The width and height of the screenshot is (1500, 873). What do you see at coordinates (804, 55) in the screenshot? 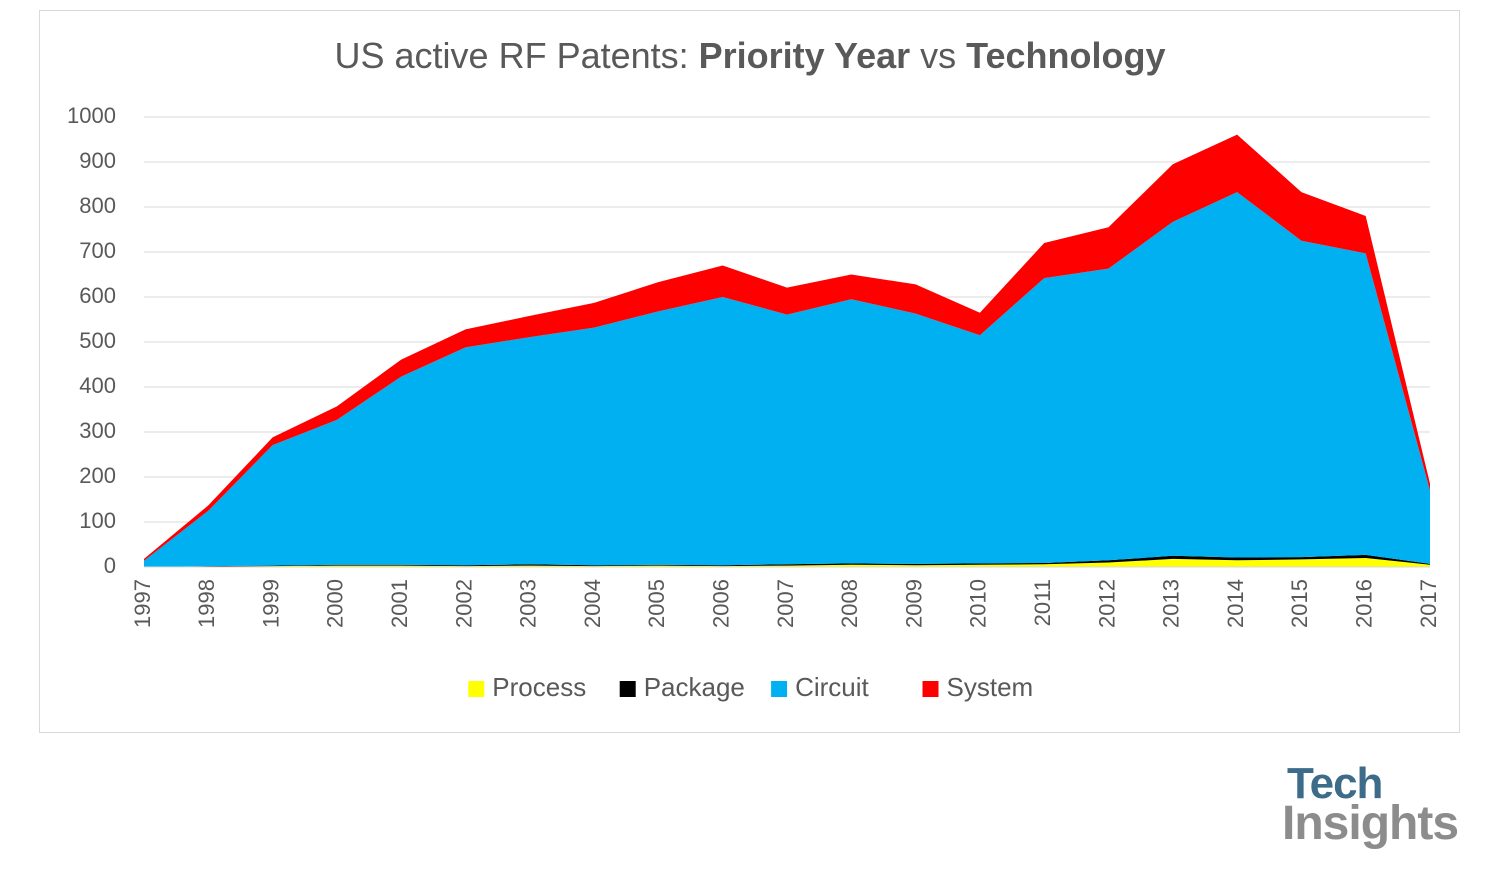
I see `title-part-2: Priority Year` at bounding box center [804, 55].